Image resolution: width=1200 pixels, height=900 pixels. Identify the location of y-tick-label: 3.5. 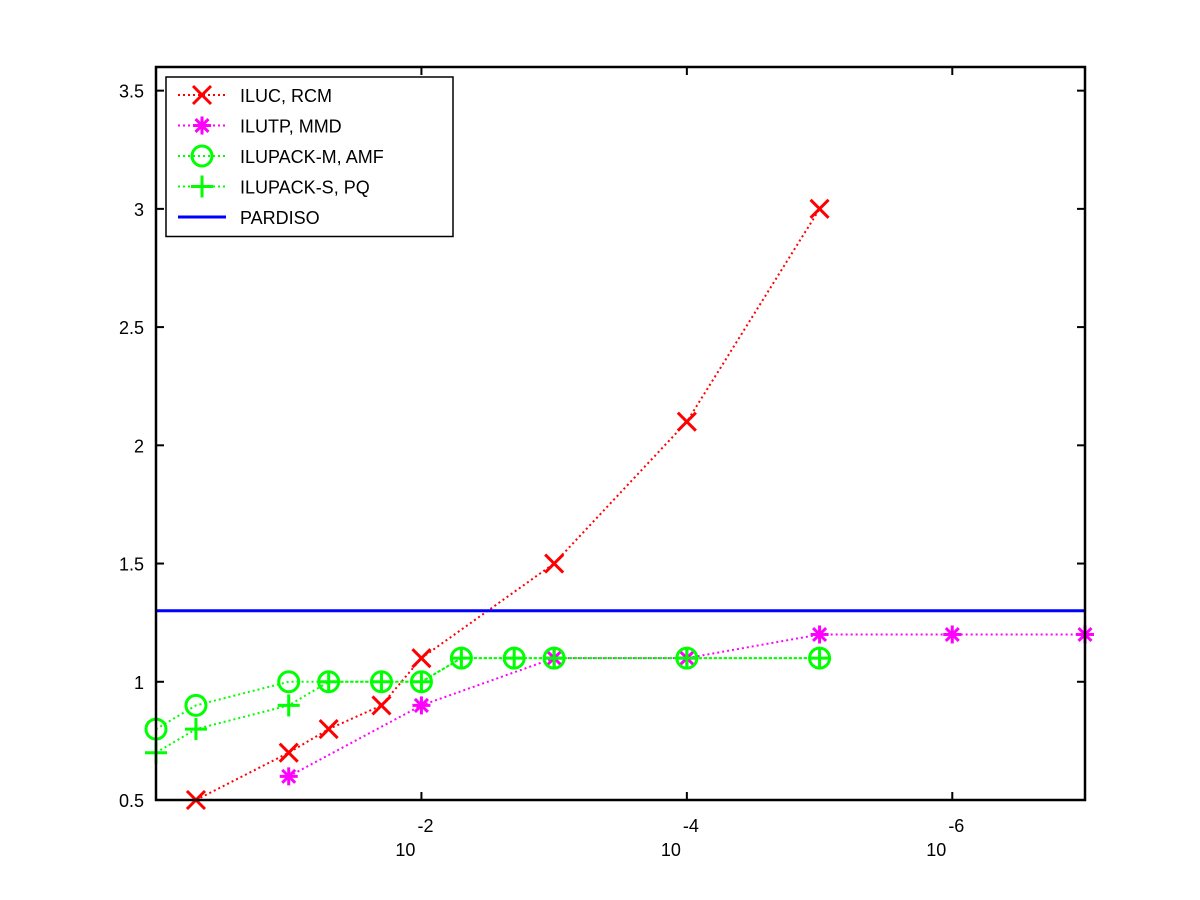
(131, 92).